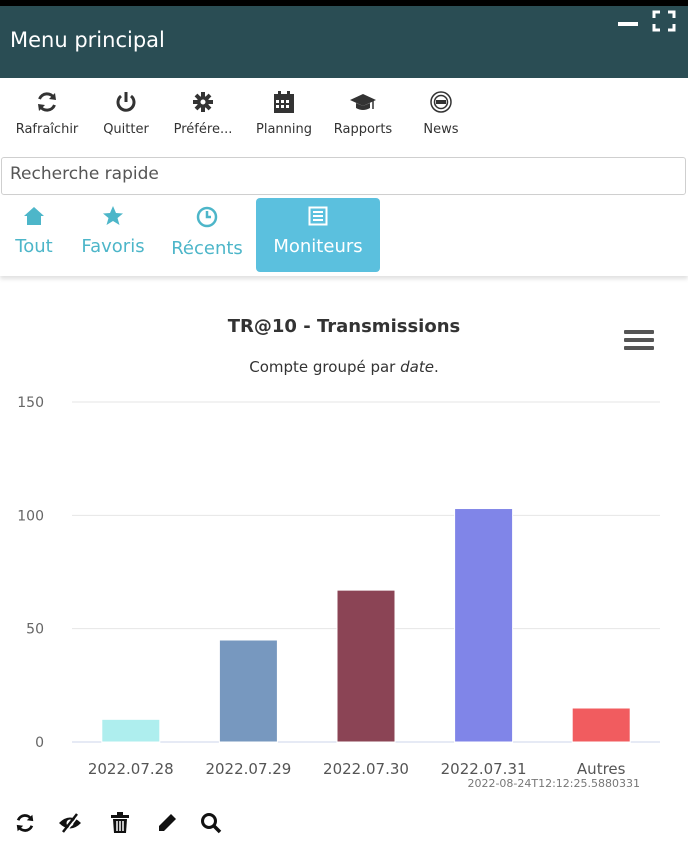 This screenshot has height=859, width=688. I want to click on x-tick-label: 2022.07.28, so click(131, 769).